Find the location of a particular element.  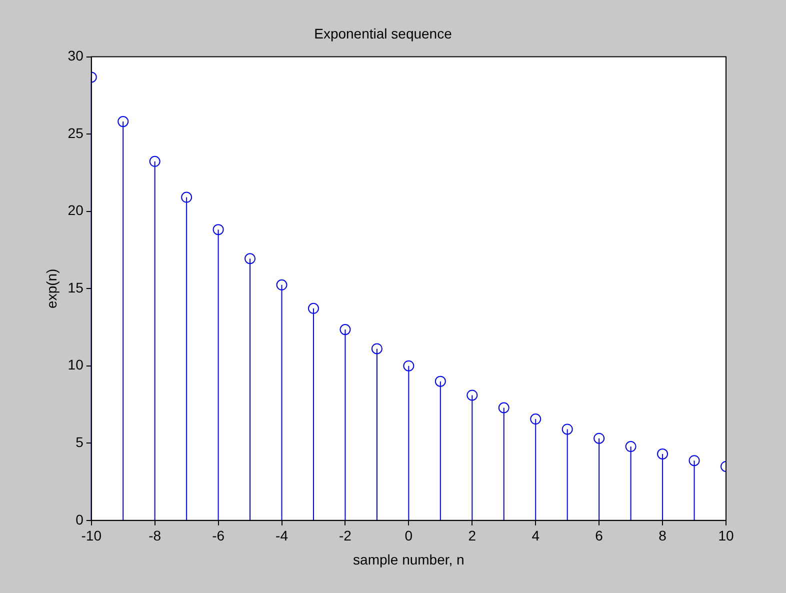

x-tick-label: 10 is located at coordinates (726, 536).